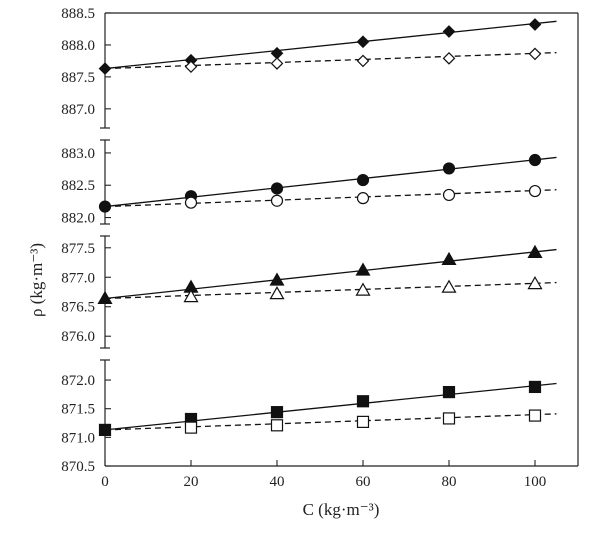 The height and width of the screenshot is (538, 600). I want to click on y-tick-label: 883.0, so click(78, 154).